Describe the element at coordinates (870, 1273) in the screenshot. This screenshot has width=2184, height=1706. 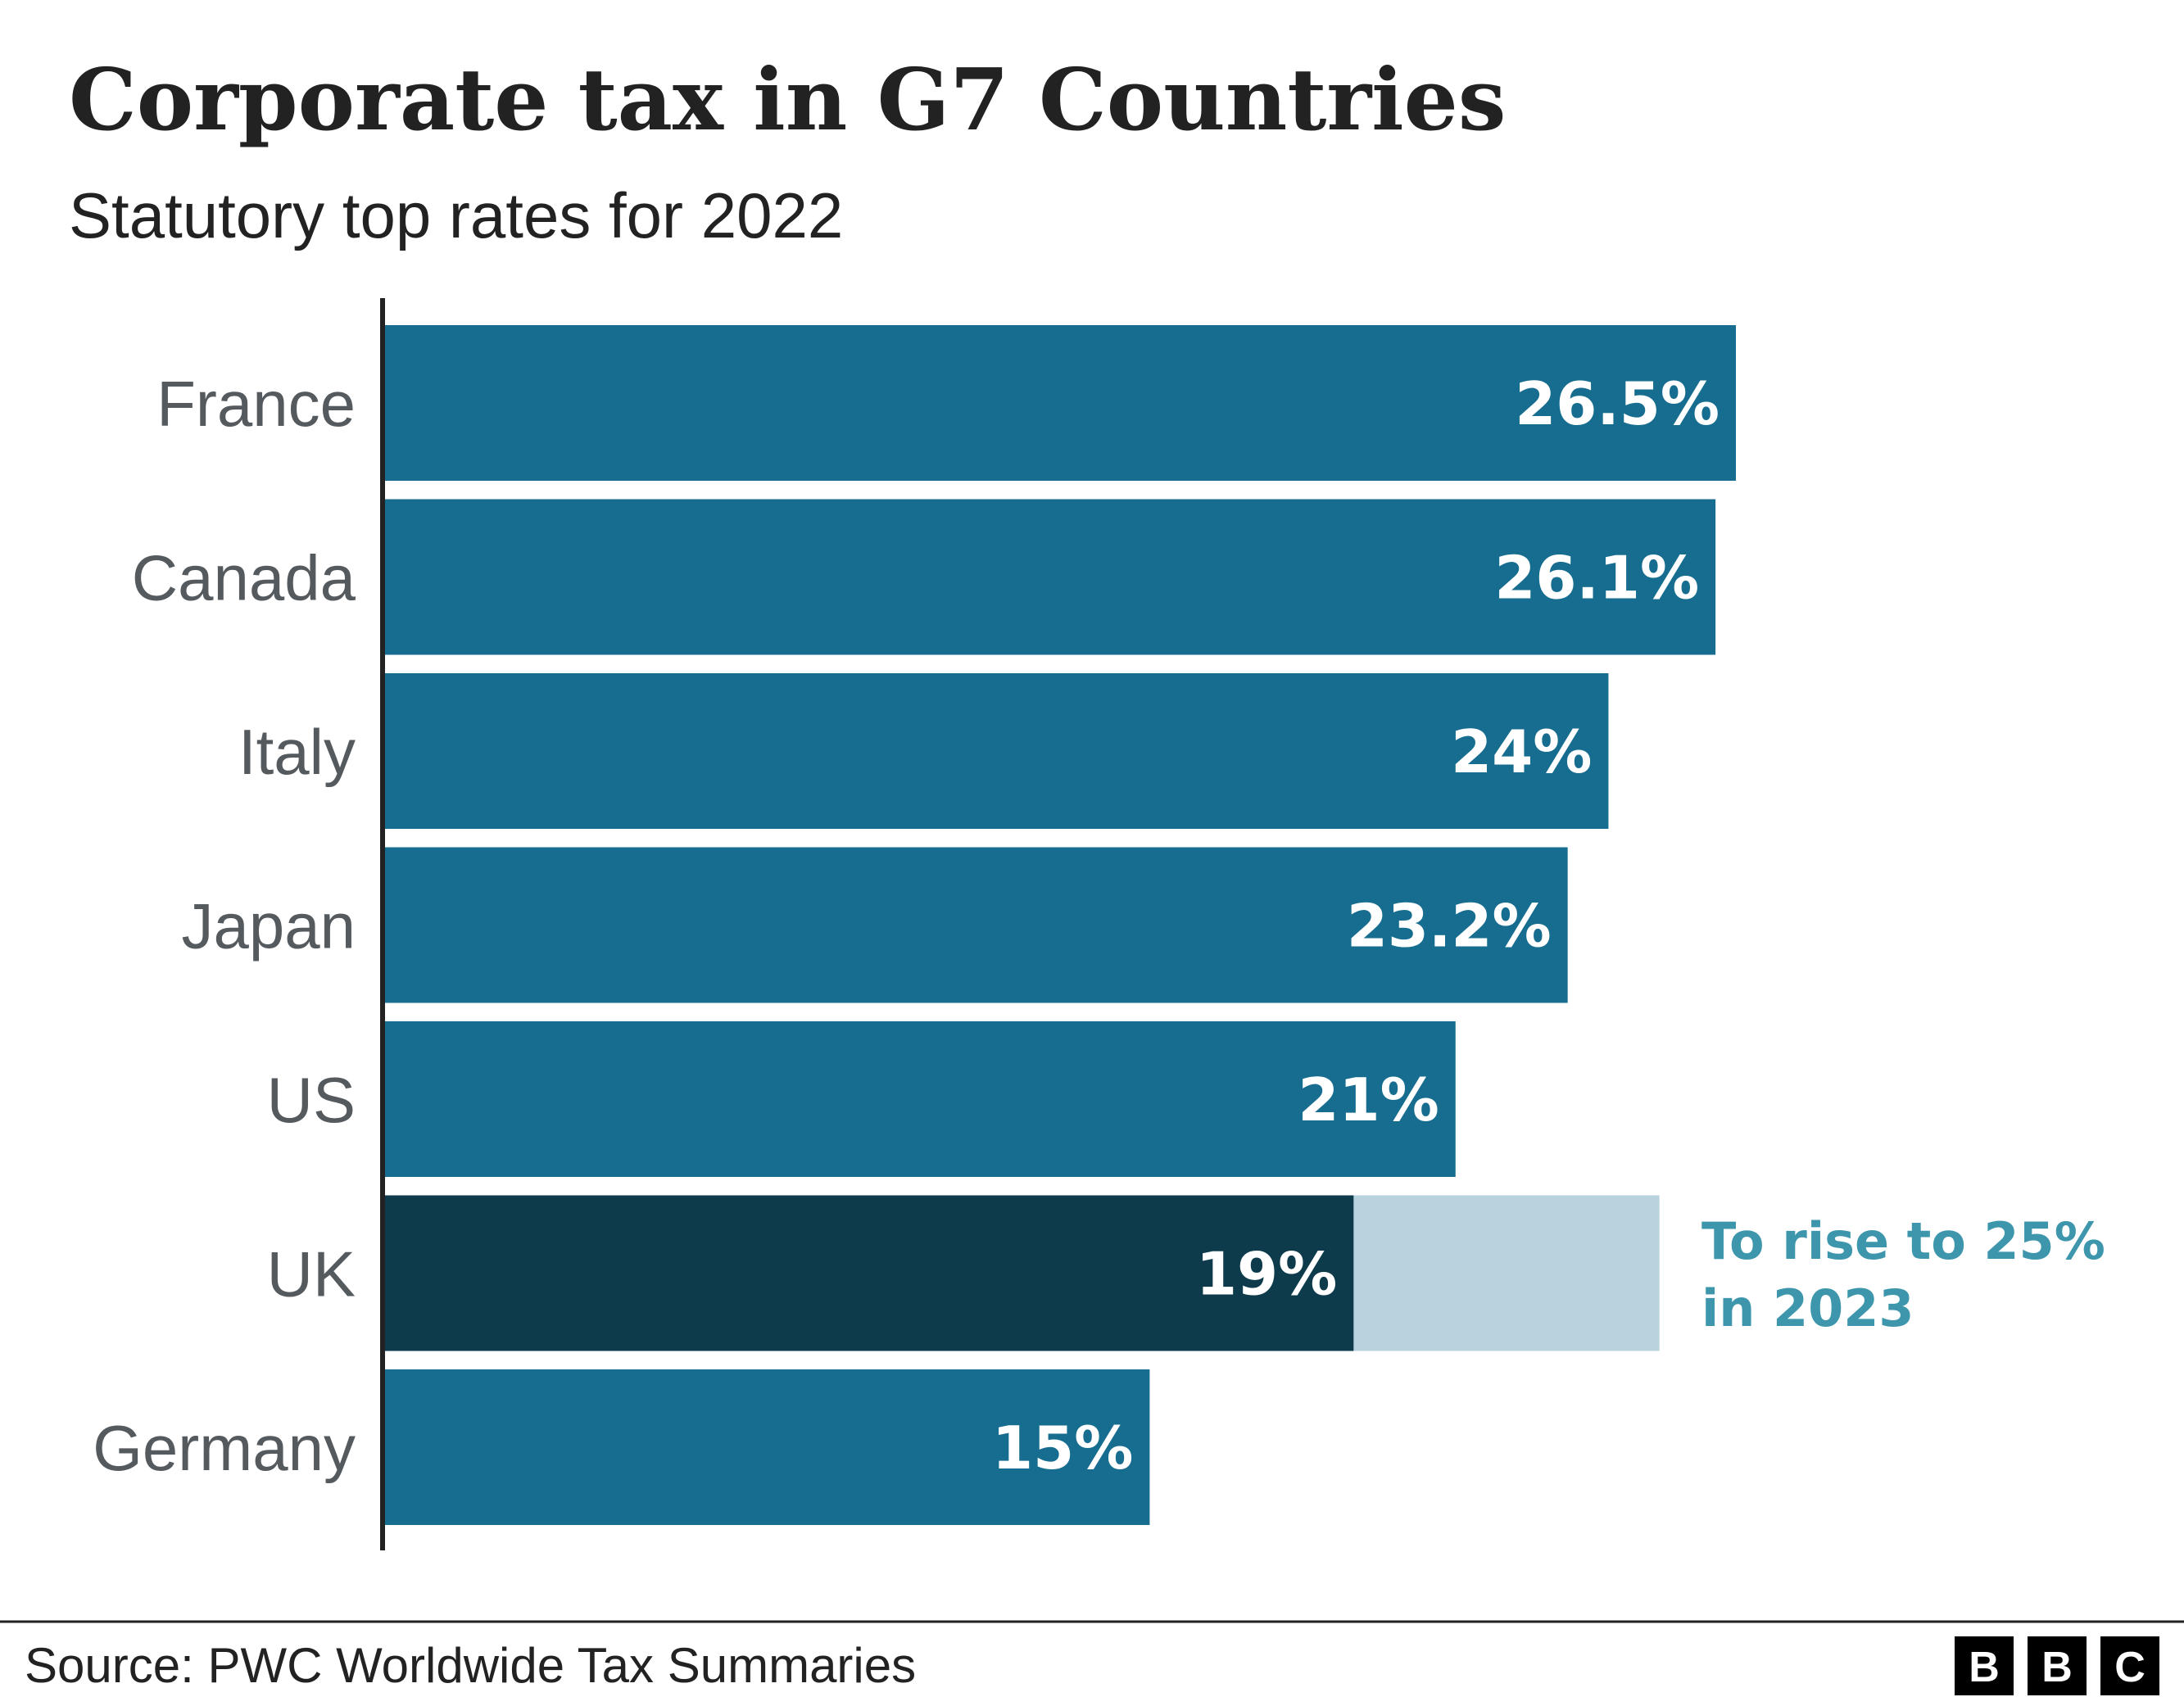
I see `bar-uk` at that location.